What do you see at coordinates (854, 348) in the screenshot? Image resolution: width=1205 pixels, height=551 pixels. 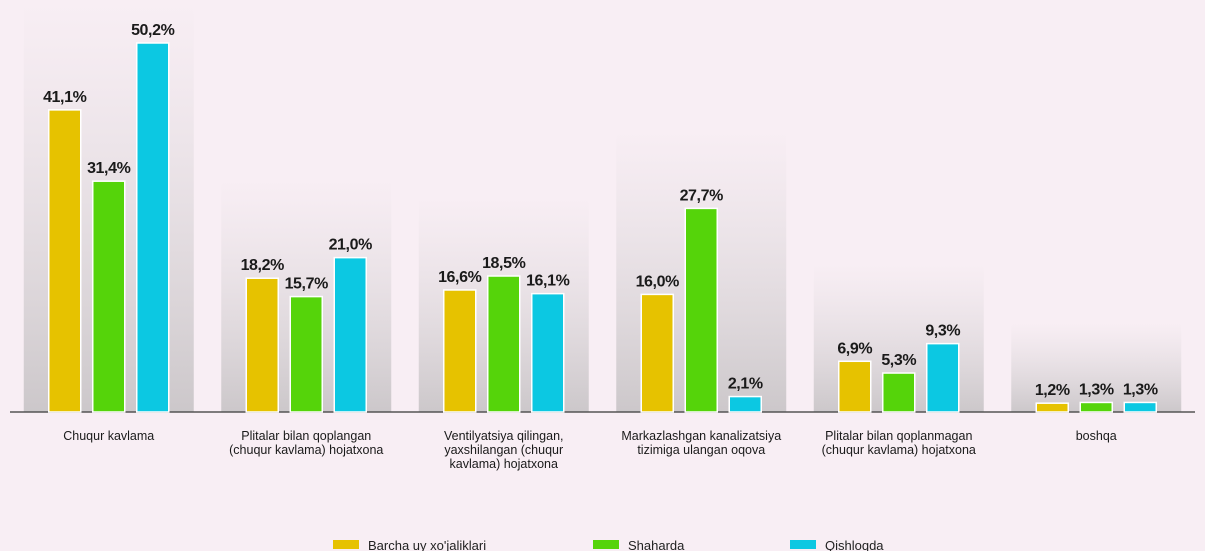 I see `value-label: 6,9%` at bounding box center [854, 348].